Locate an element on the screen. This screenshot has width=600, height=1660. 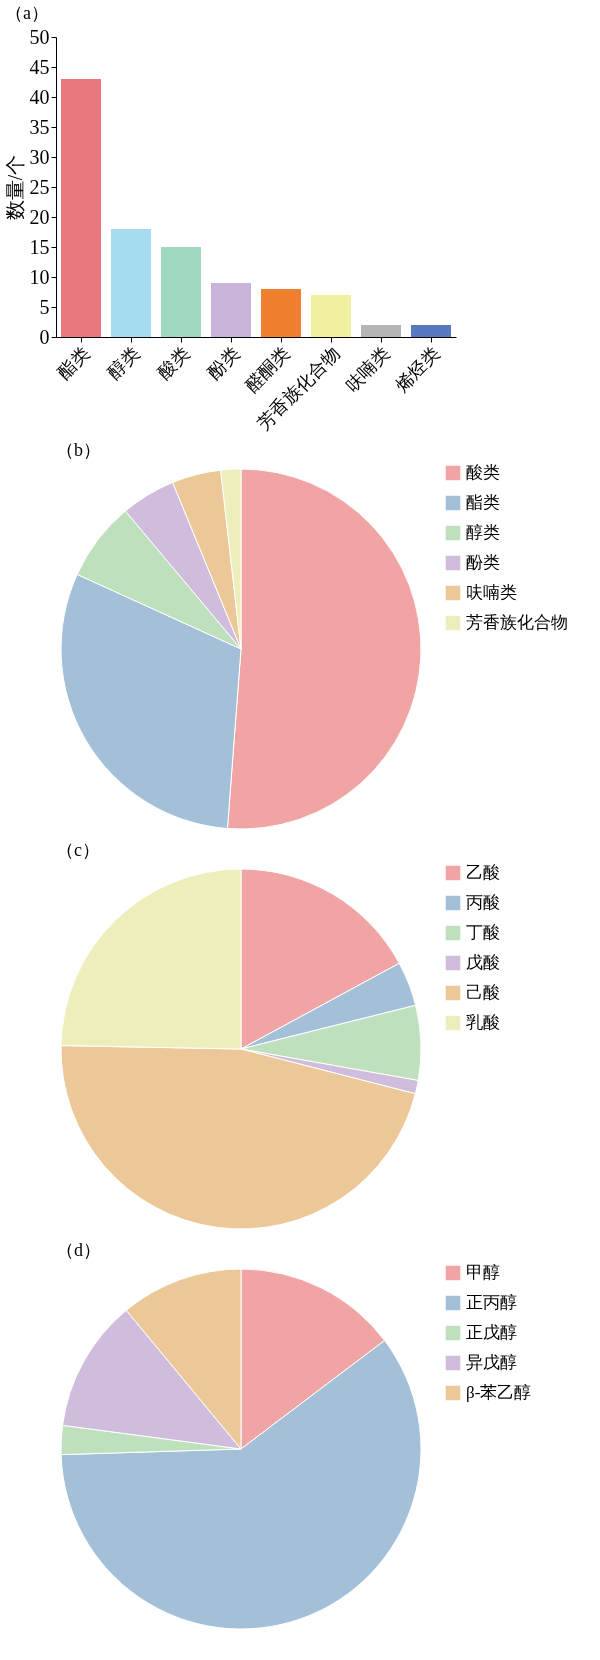
legend-label: 丙酸 is located at coordinates (483, 902).